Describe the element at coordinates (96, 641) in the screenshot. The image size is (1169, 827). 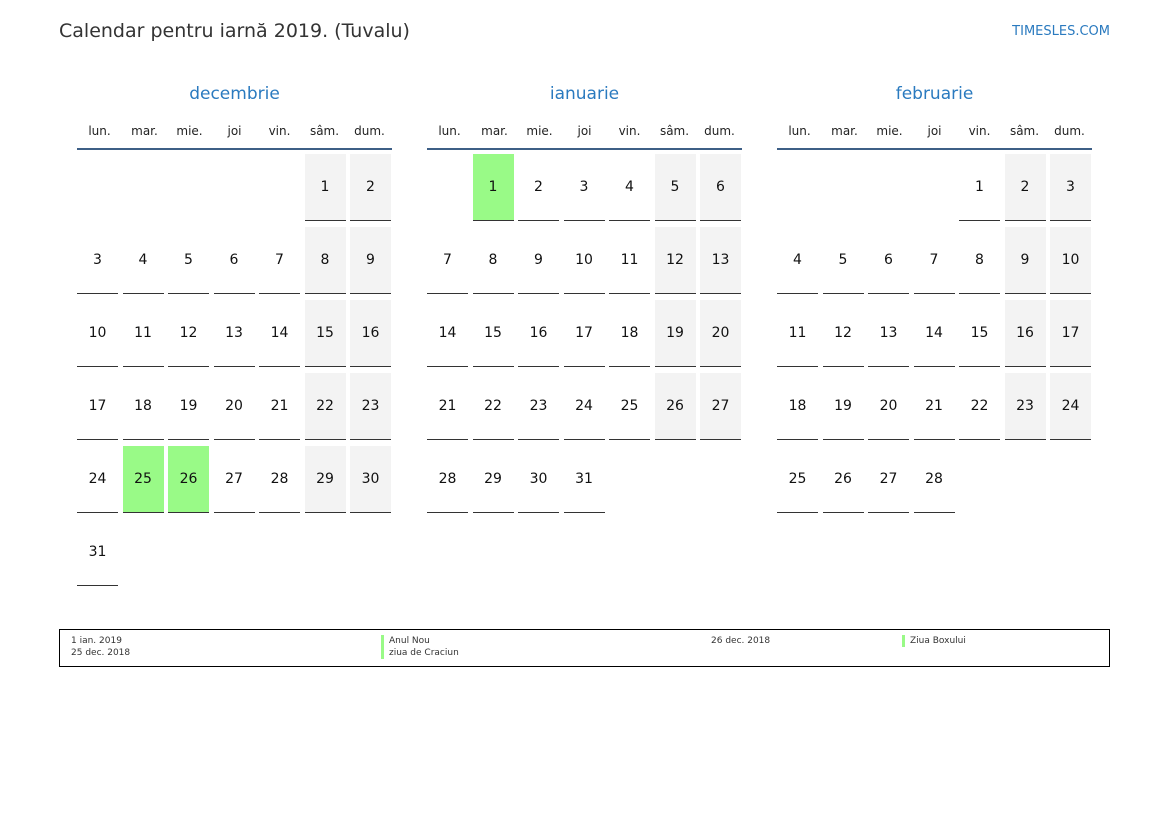
I see `legend-date: 1 ian. 2019` at that location.